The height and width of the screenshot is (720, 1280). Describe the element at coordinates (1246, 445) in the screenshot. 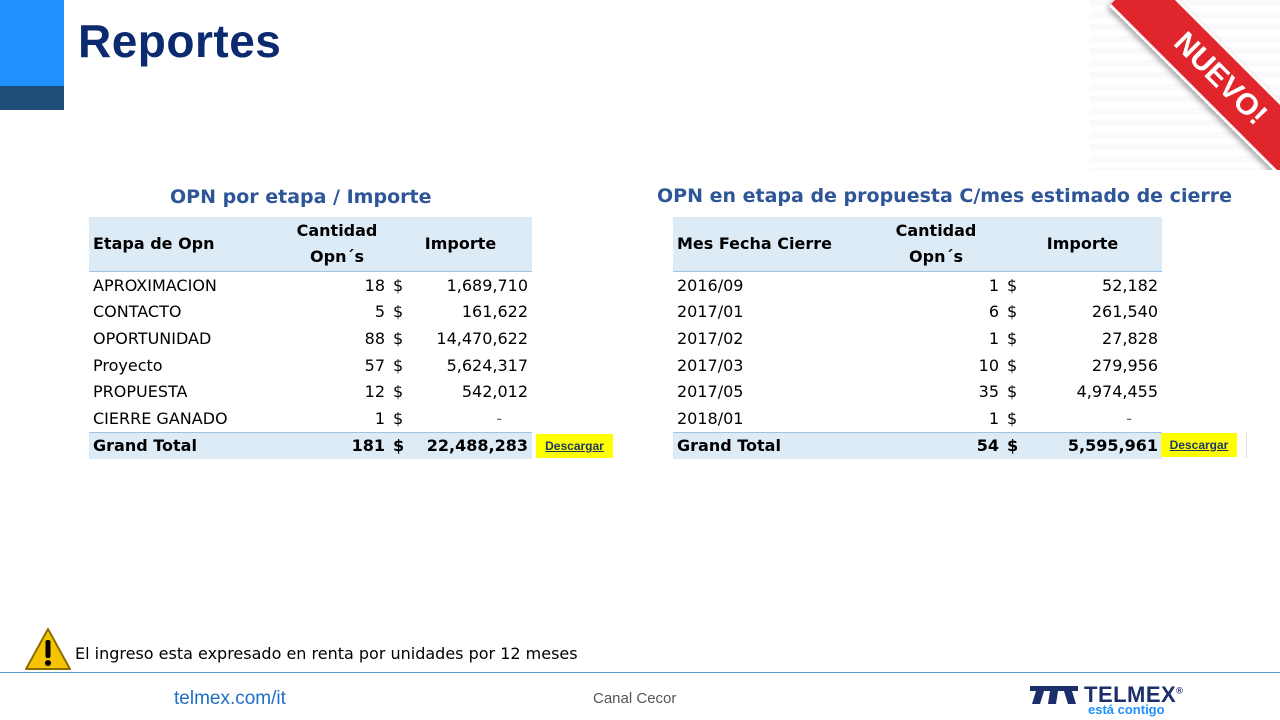

I see `cell-divider` at that location.